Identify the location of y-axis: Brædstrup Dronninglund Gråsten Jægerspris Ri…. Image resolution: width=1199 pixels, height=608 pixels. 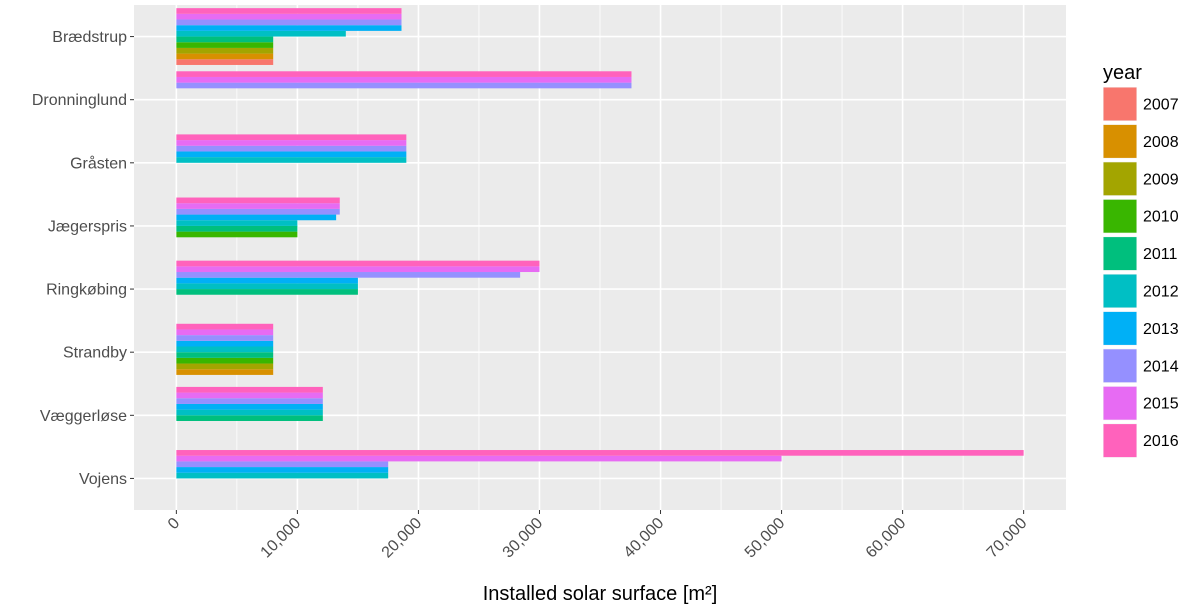
(83, 258).